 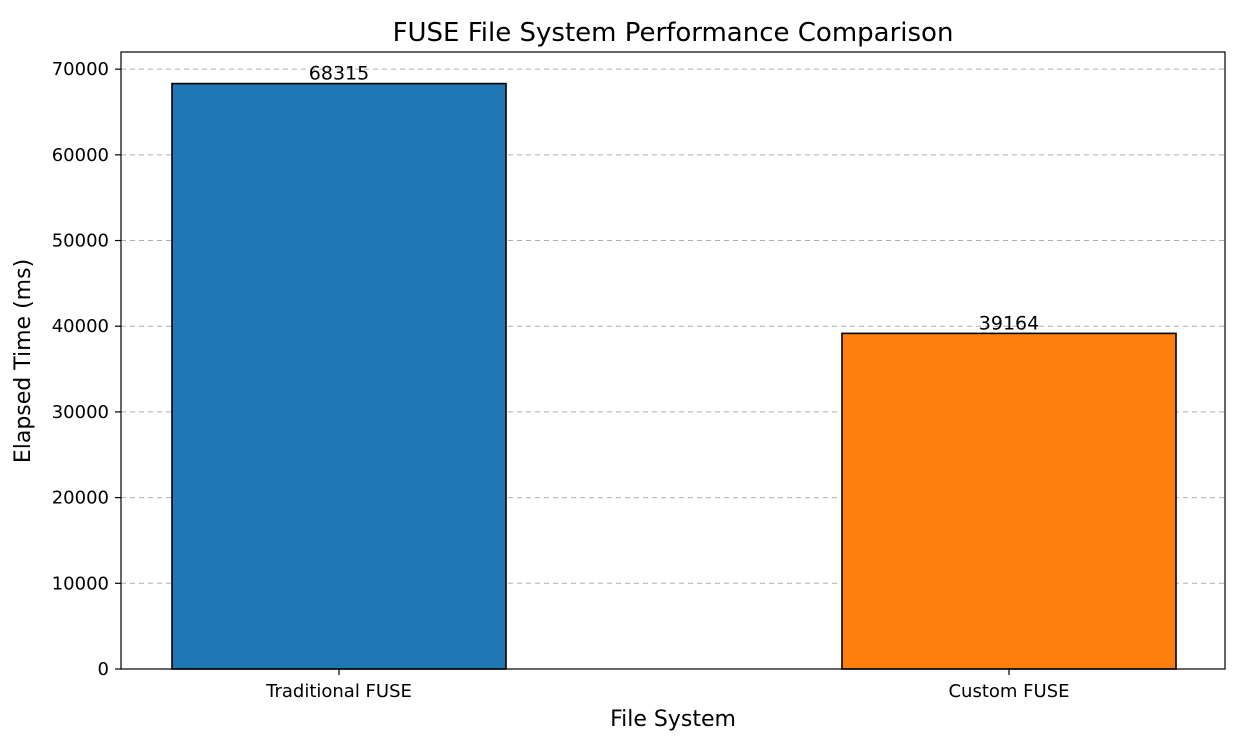 What do you see at coordinates (80, 155) in the screenshot?
I see `y-tick-label: 60000` at bounding box center [80, 155].